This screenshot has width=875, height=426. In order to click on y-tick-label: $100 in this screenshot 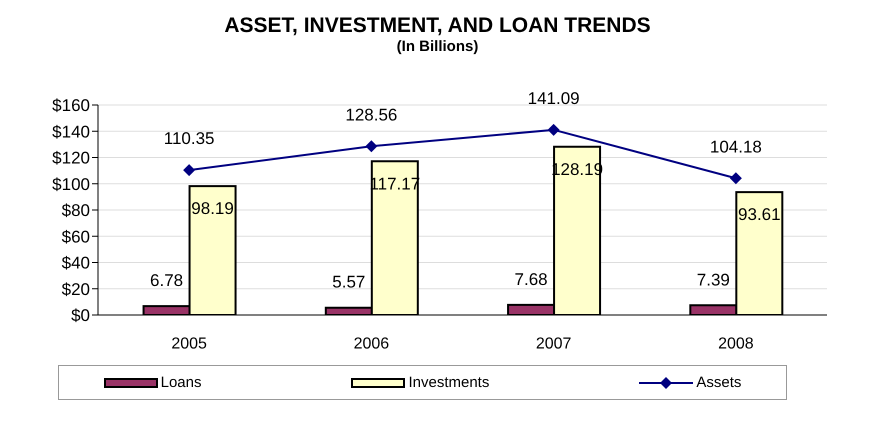, I will do `click(71, 184)`.